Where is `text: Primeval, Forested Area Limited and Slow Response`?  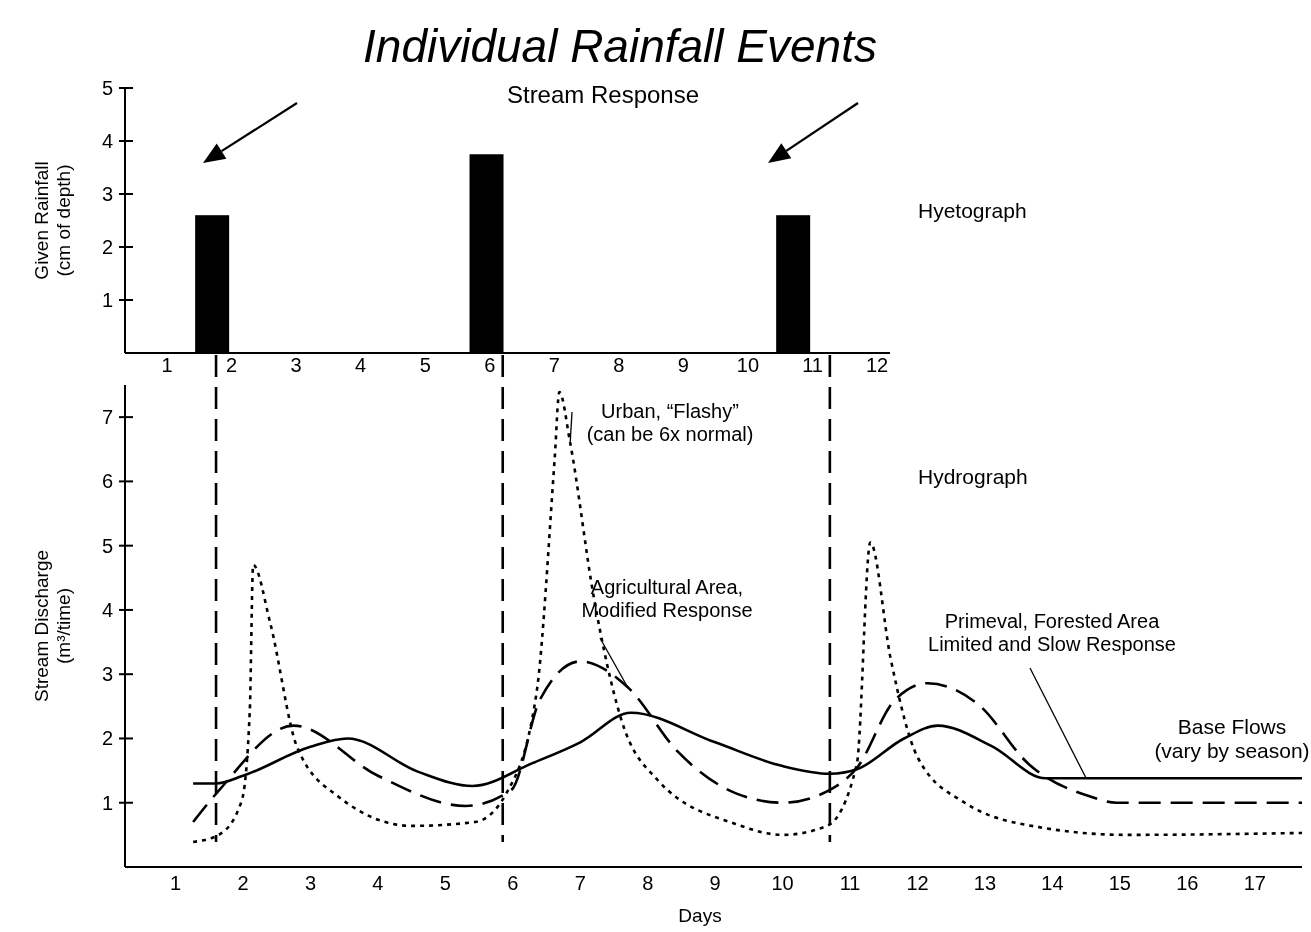
text: Primeval, Forested Area Limited and Slow Response is located at coordinates (1052, 632).